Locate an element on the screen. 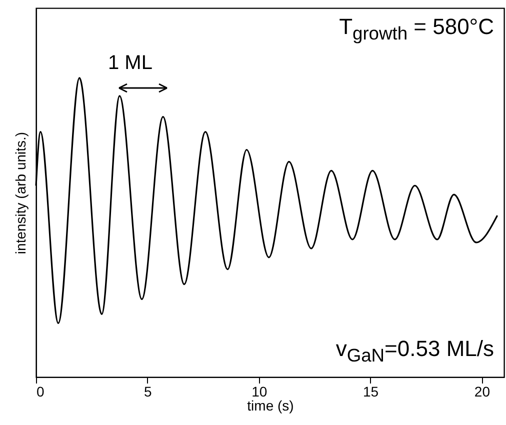  text: 1 ML is located at coordinates (130, 63).